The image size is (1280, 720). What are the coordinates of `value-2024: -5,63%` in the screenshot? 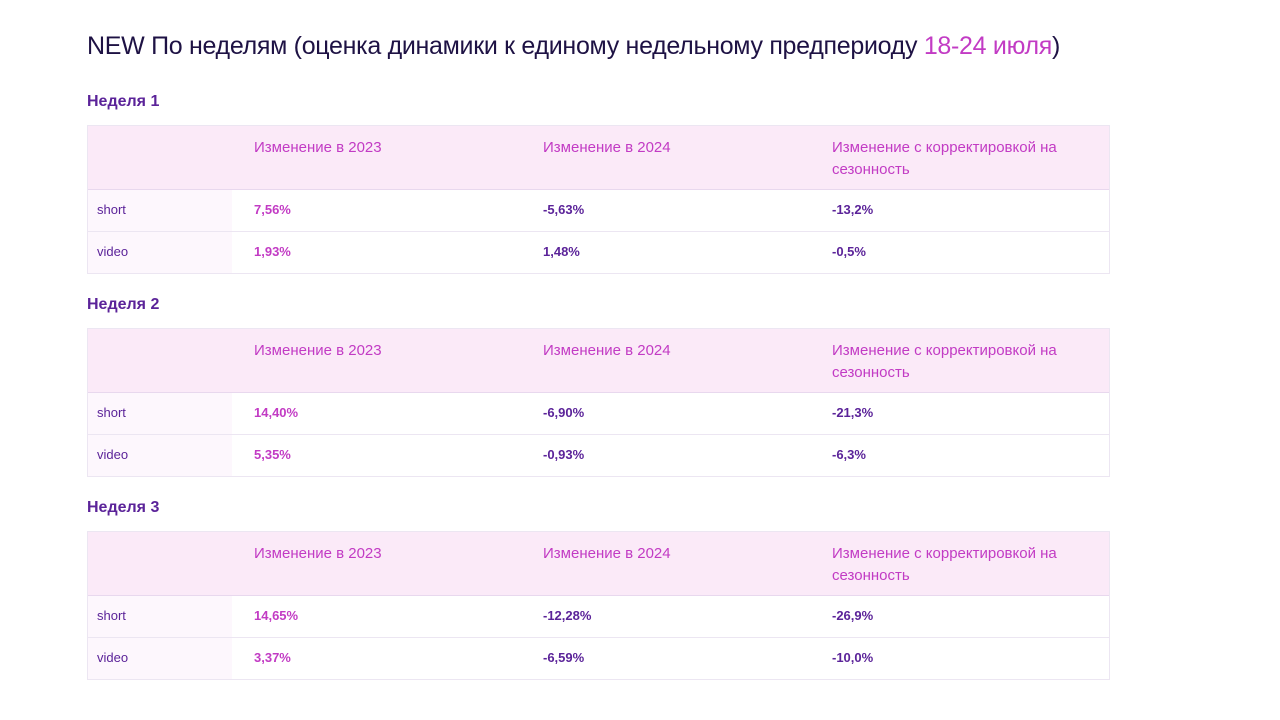 It's located at (564, 209).